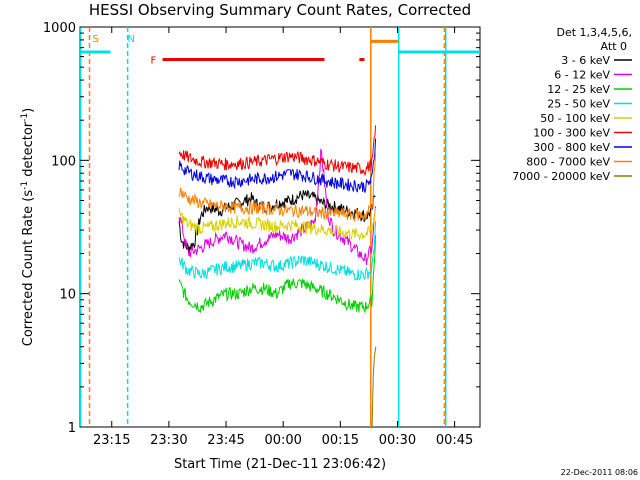  I want to click on y-axis-label-exp1: -1, so click(25, 185).